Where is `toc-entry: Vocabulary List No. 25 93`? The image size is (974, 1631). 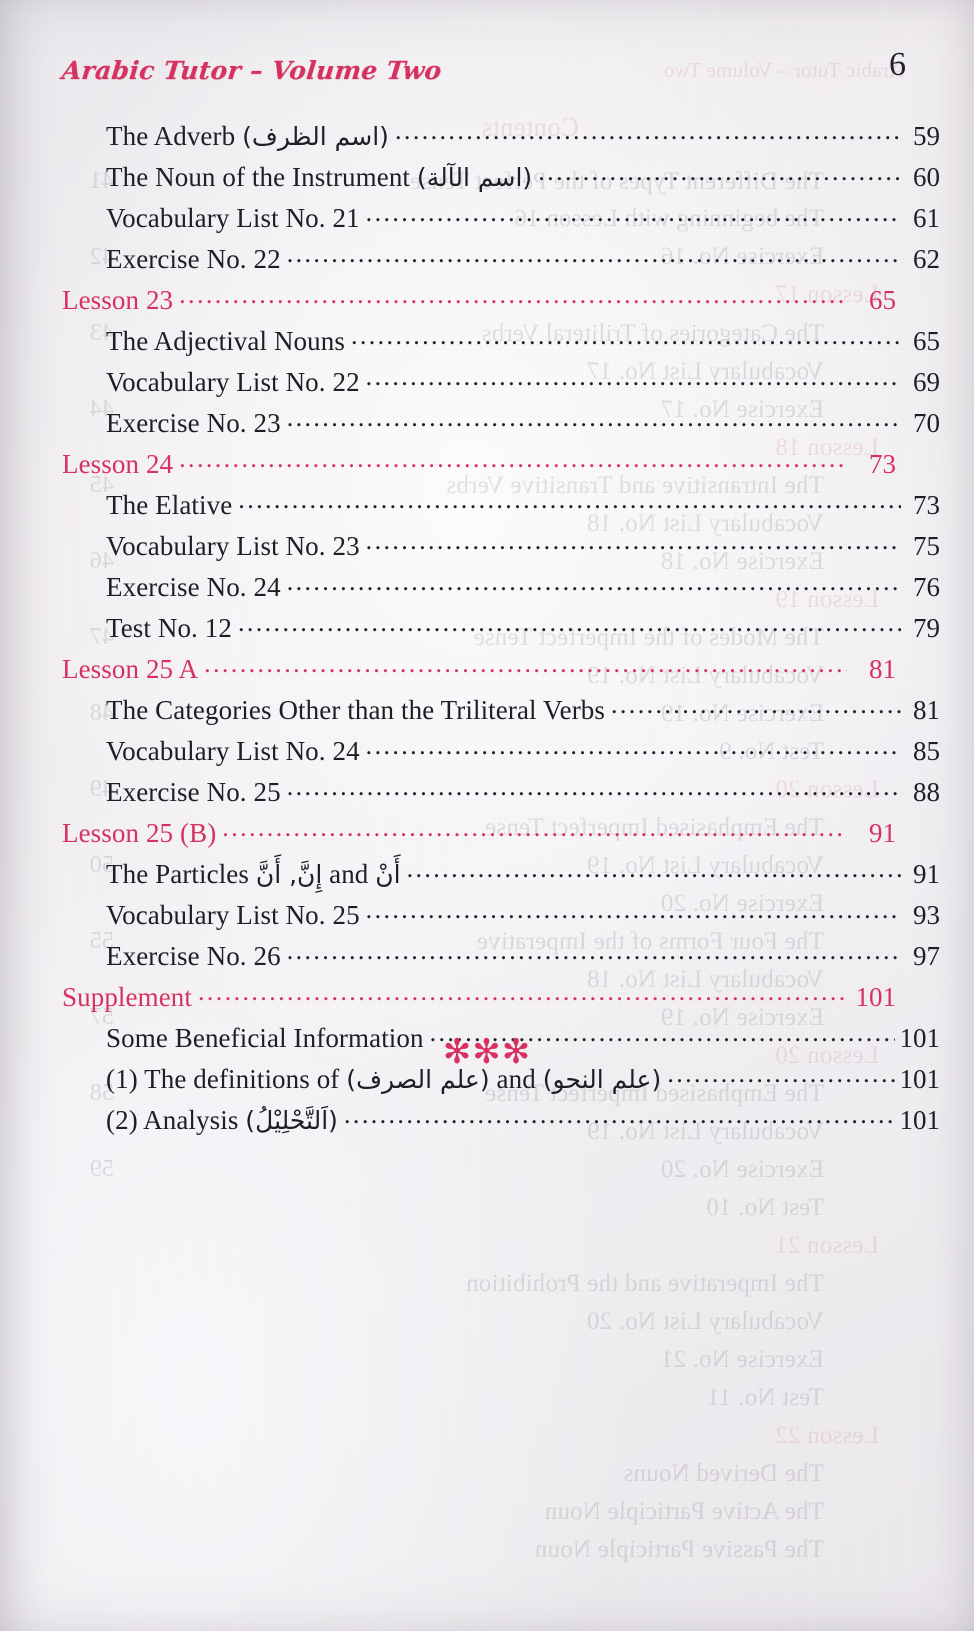
toc-entry: Vocabulary List No. 25 93 is located at coordinates (501, 913).